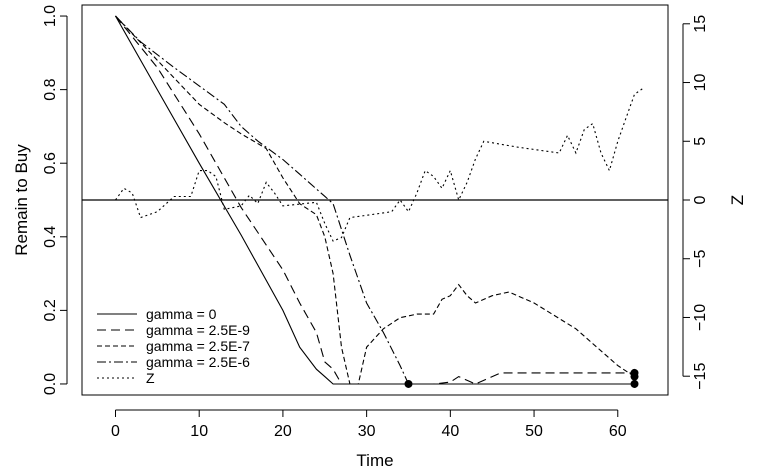  What do you see at coordinates (700, 317) in the screenshot?
I see `y2-tick-label: −10` at bounding box center [700, 317].